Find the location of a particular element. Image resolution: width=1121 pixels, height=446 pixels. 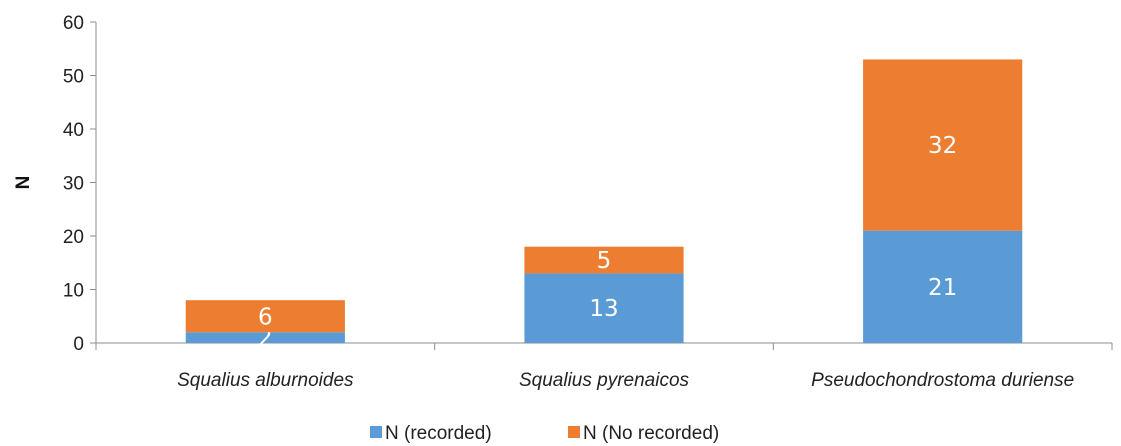

data-label: 6 is located at coordinates (265, 317).